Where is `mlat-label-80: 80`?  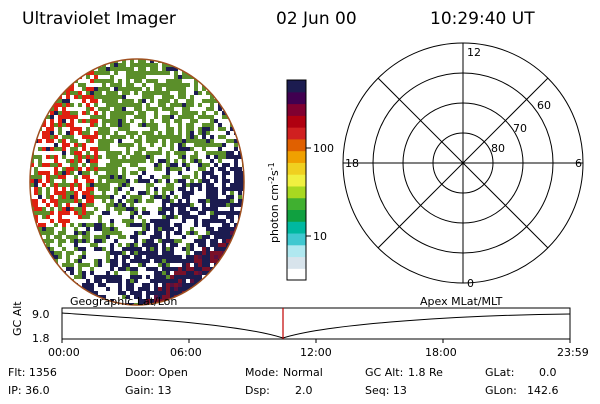
mlat-label-80: 80 is located at coordinates (498, 148).